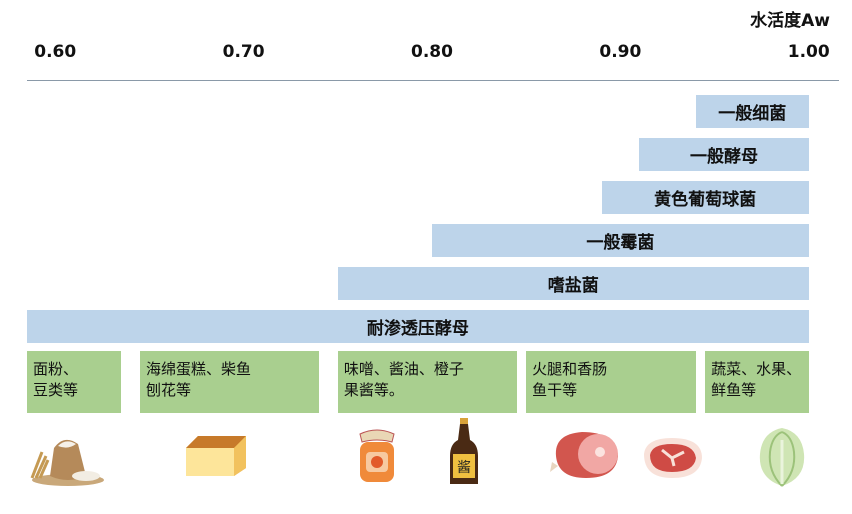 This screenshot has width=852, height=514. I want to click on food-group-box: 海绵蛋糕、柴鱼 刨花等, so click(229, 382).